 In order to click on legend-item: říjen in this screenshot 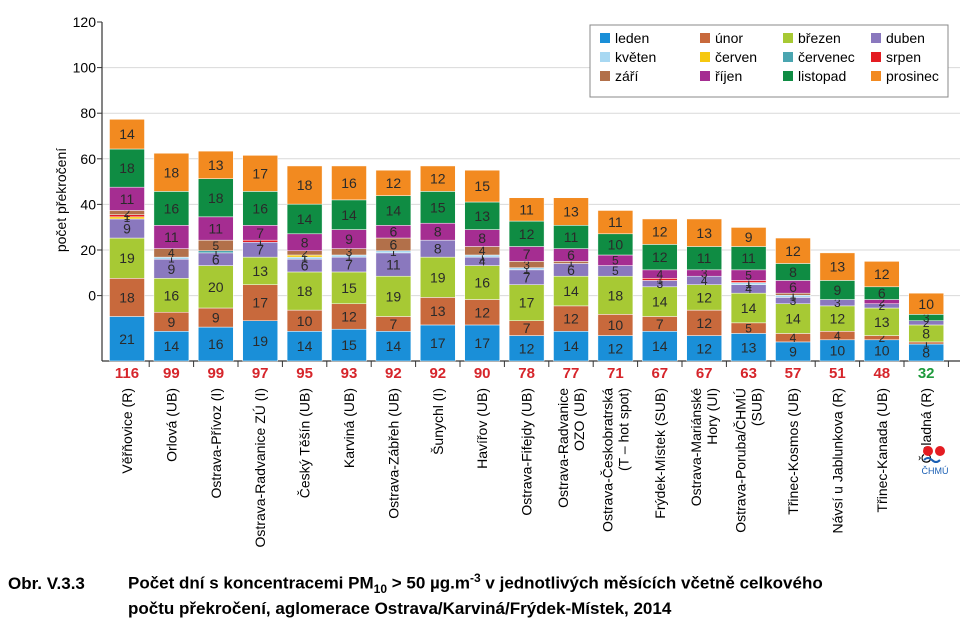, I will do `click(721, 76)`.